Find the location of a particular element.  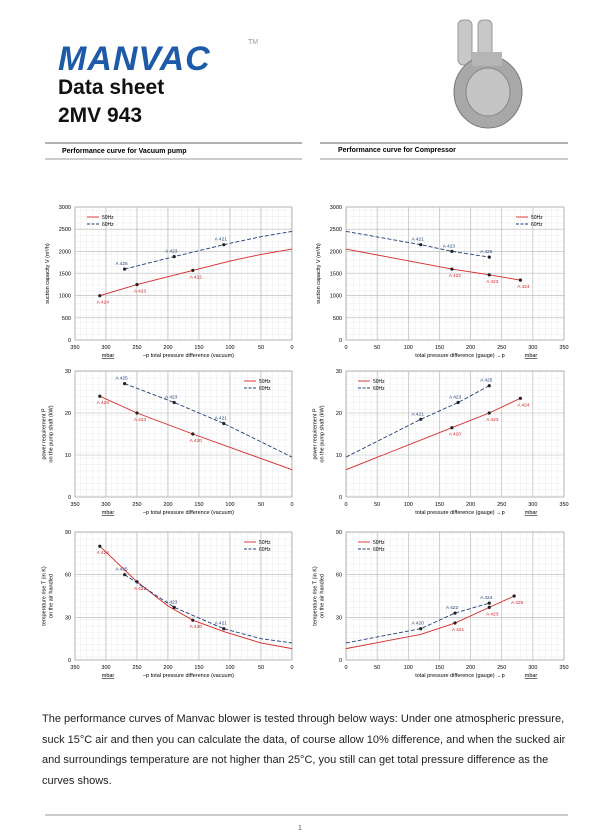

y-tick-label: 3000 is located at coordinates (65, 208).